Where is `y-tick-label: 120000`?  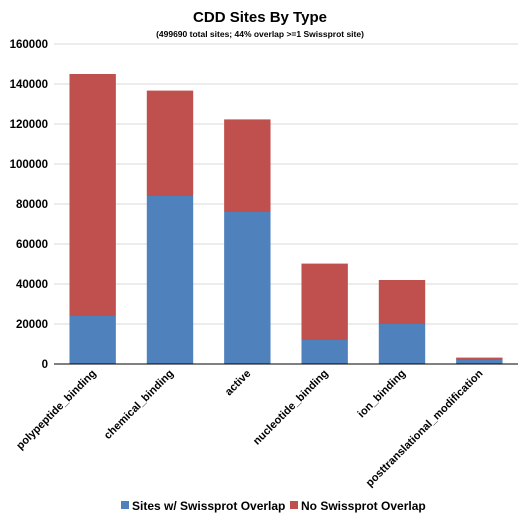
y-tick-label: 120000 is located at coordinates (29, 125).